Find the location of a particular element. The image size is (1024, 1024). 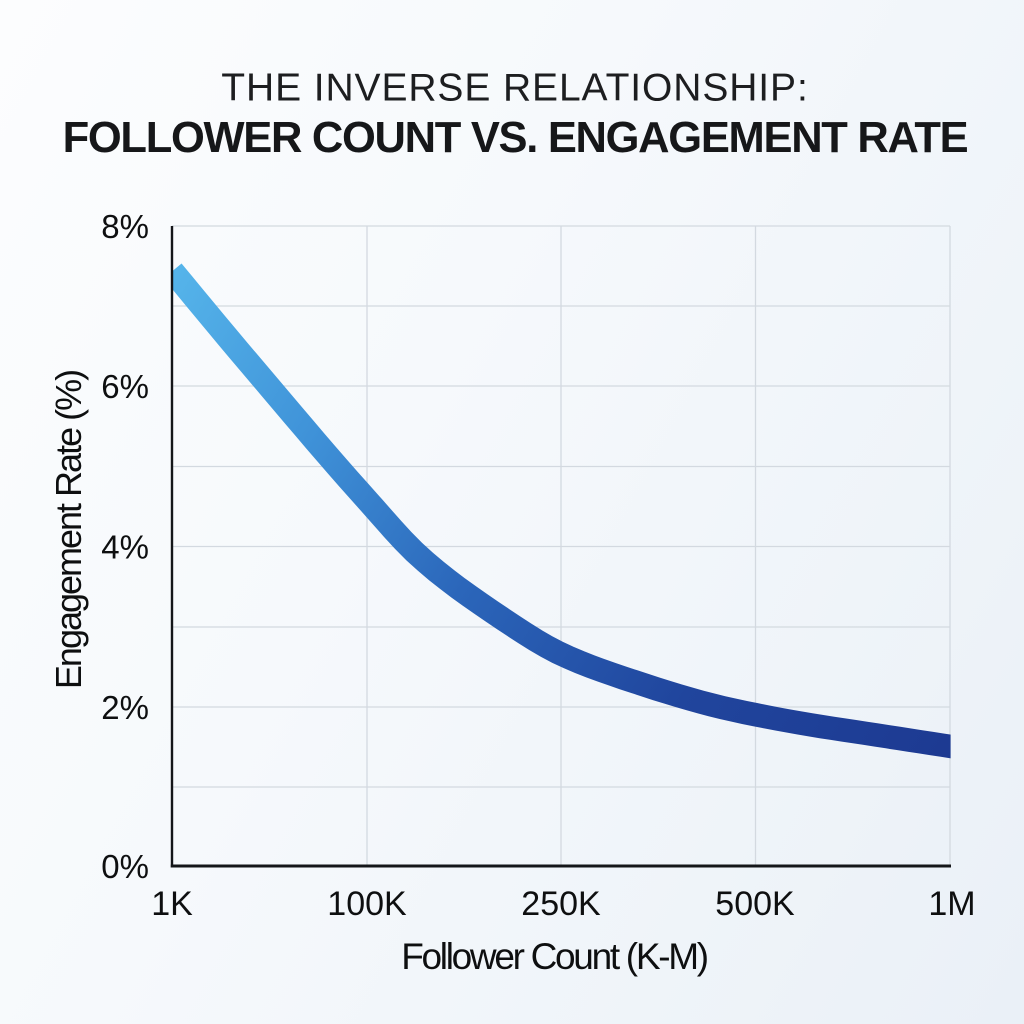

svg-text: 8% is located at coordinates (125, 226).